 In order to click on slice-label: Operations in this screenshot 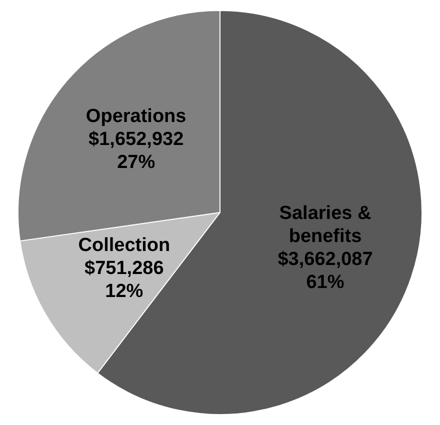, I will do `click(136, 116)`.